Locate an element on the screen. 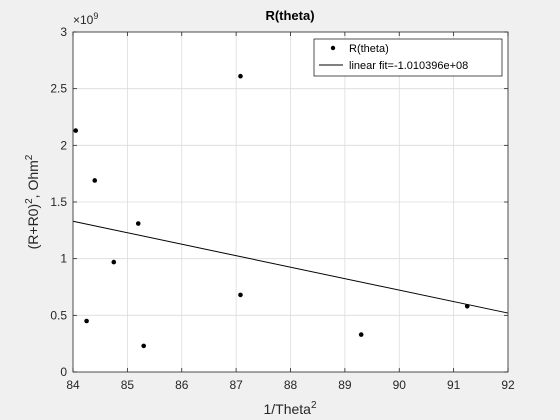 This screenshot has height=420, width=560. y-axis-label: (R+R0)2, Ohm2 is located at coordinates (32, 201).